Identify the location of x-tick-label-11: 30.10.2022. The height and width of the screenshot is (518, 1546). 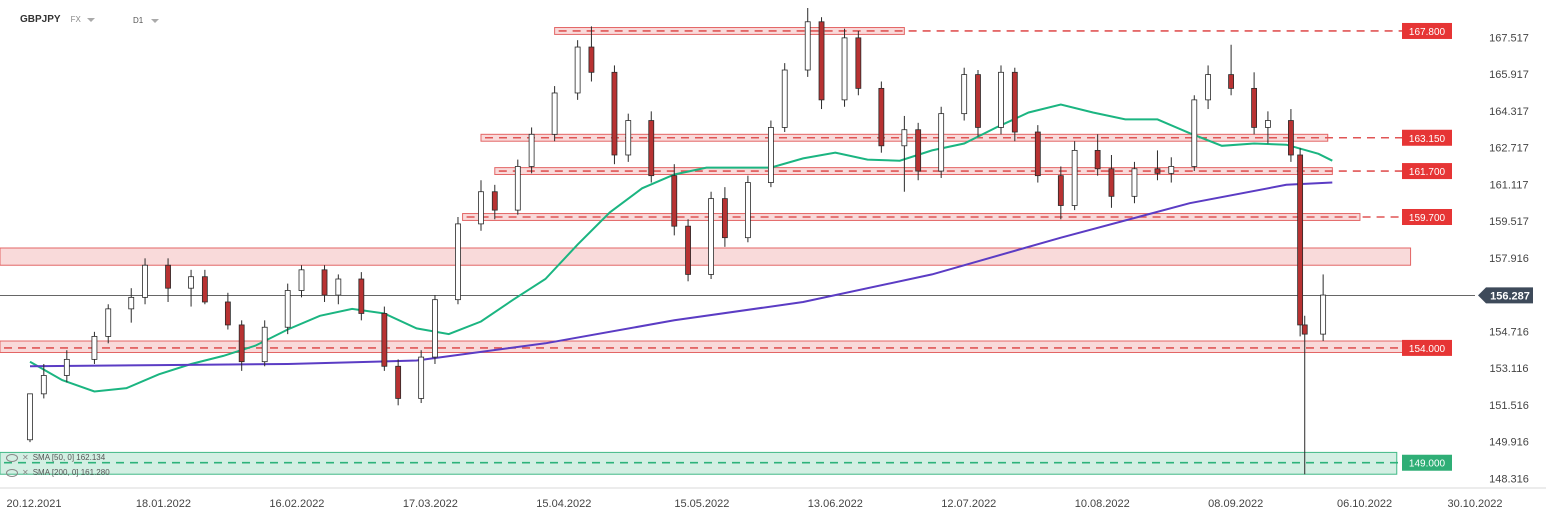
(1474, 504).